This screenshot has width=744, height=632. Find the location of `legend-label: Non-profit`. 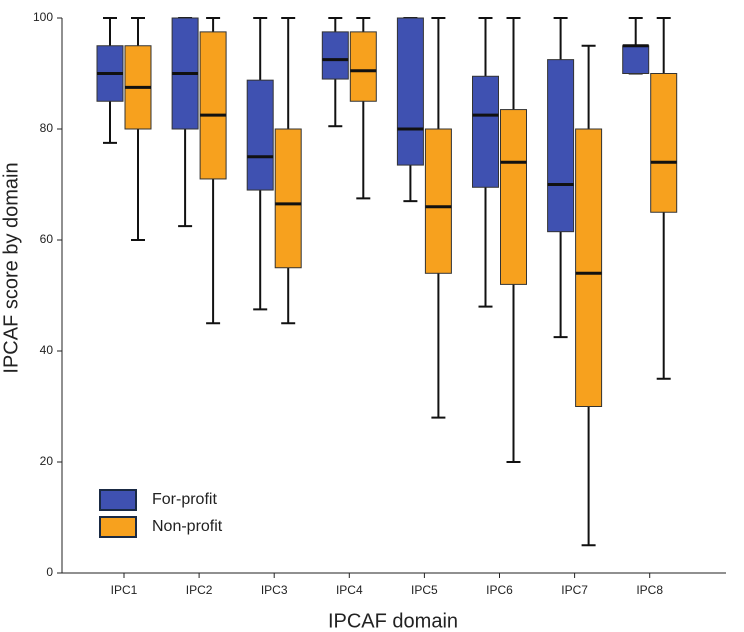

legend-label: Non-profit is located at coordinates (187, 526).